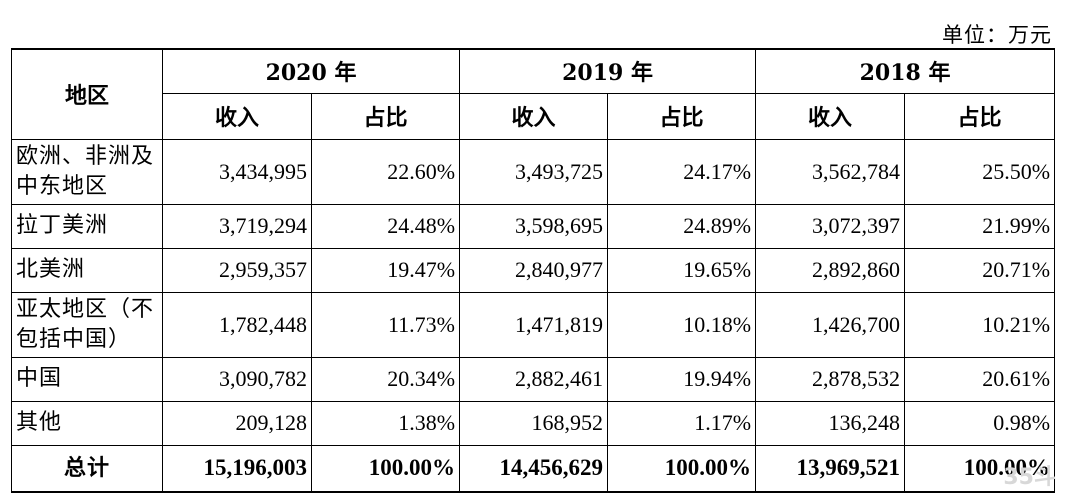 Image resolution: width=1068 pixels, height=499 pixels. I want to click on share-cell: 10.18%, so click(682, 324).